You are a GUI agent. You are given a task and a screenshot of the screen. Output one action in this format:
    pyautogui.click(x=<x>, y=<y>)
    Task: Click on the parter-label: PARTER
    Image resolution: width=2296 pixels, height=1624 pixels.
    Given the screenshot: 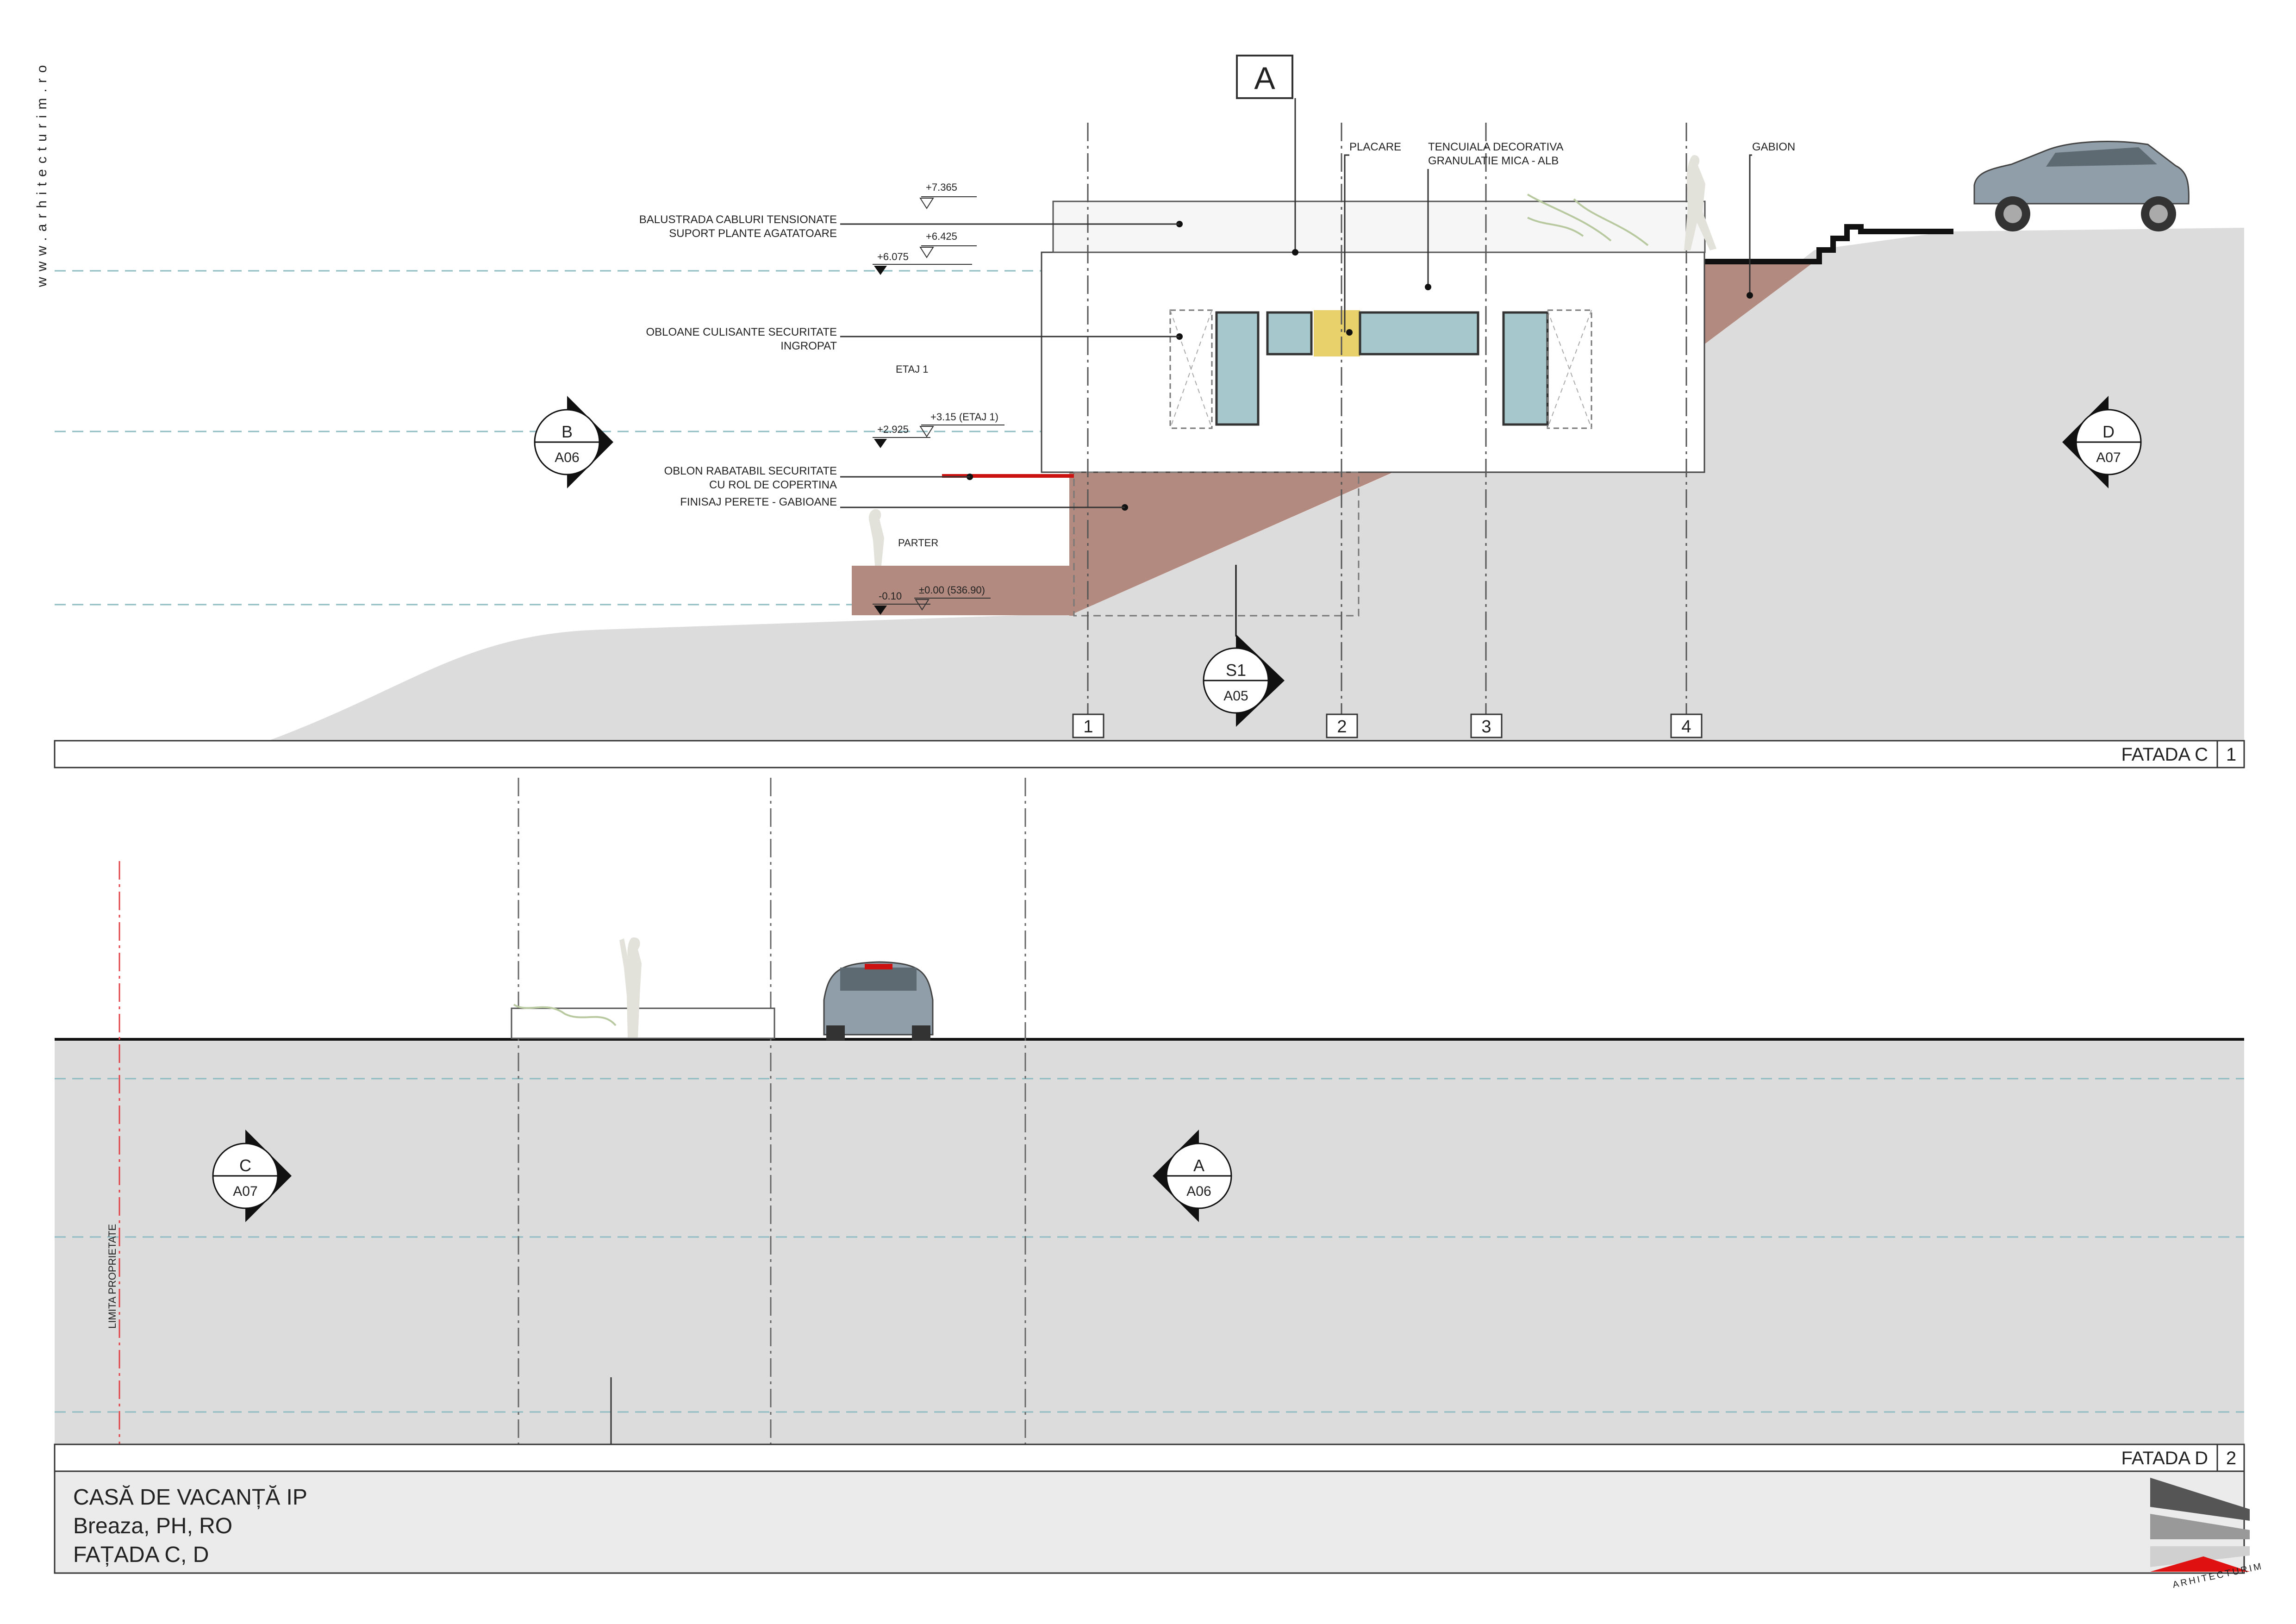 What is the action you would take?
    pyautogui.click(x=918, y=543)
    